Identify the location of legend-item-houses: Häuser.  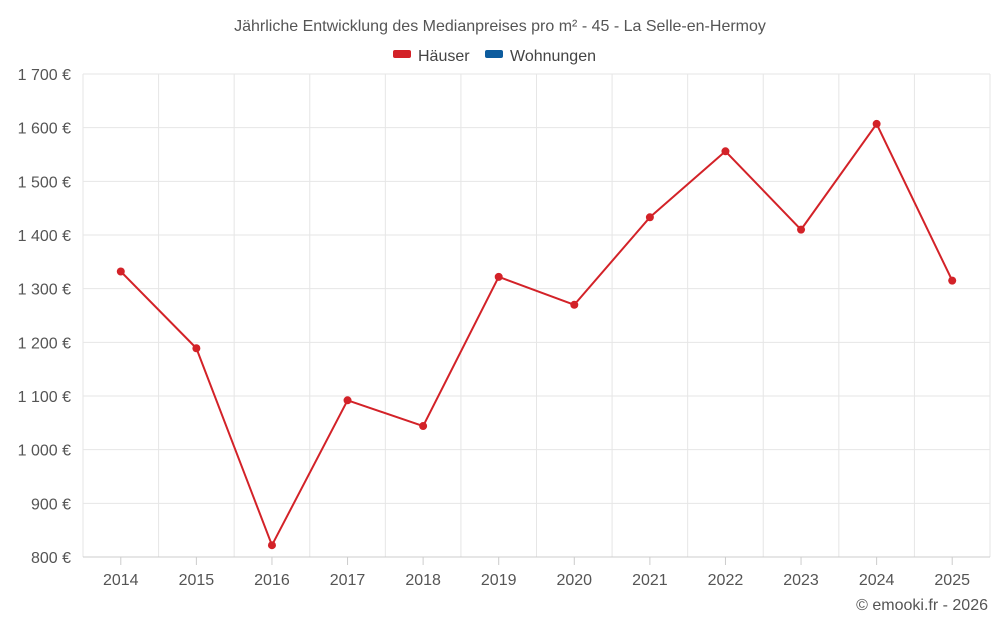
(431, 56).